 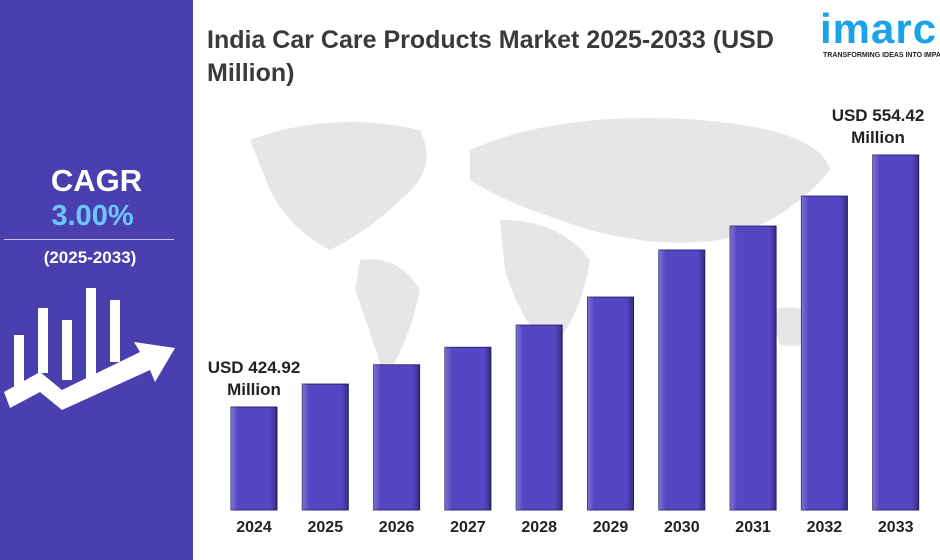 What do you see at coordinates (397, 527) in the screenshot?
I see `x-tick-label: 2026` at bounding box center [397, 527].